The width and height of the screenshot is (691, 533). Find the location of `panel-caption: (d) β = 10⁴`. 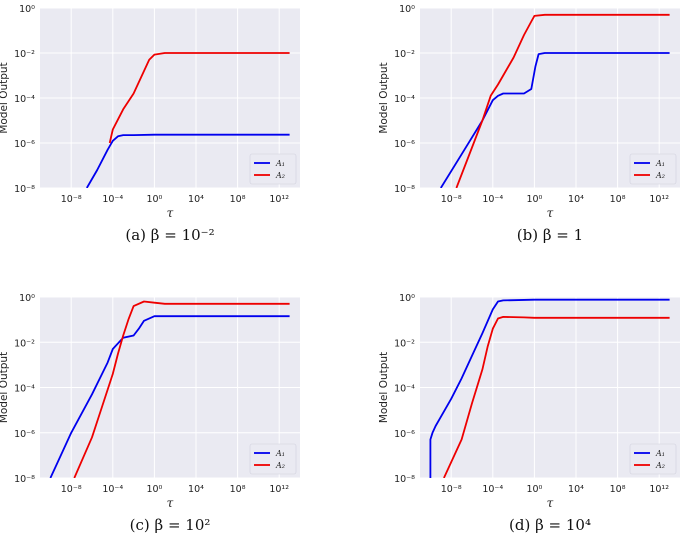

panel-caption: (d) β = 10⁴ is located at coordinates (550, 524).